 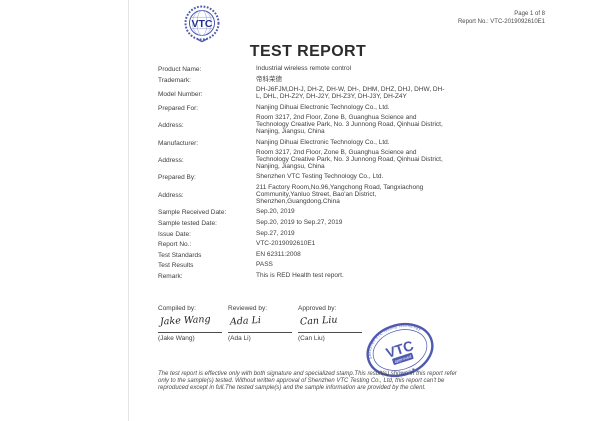 What do you see at coordinates (180, 255) in the screenshot?
I see `field-label: Test Standards` at bounding box center [180, 255].